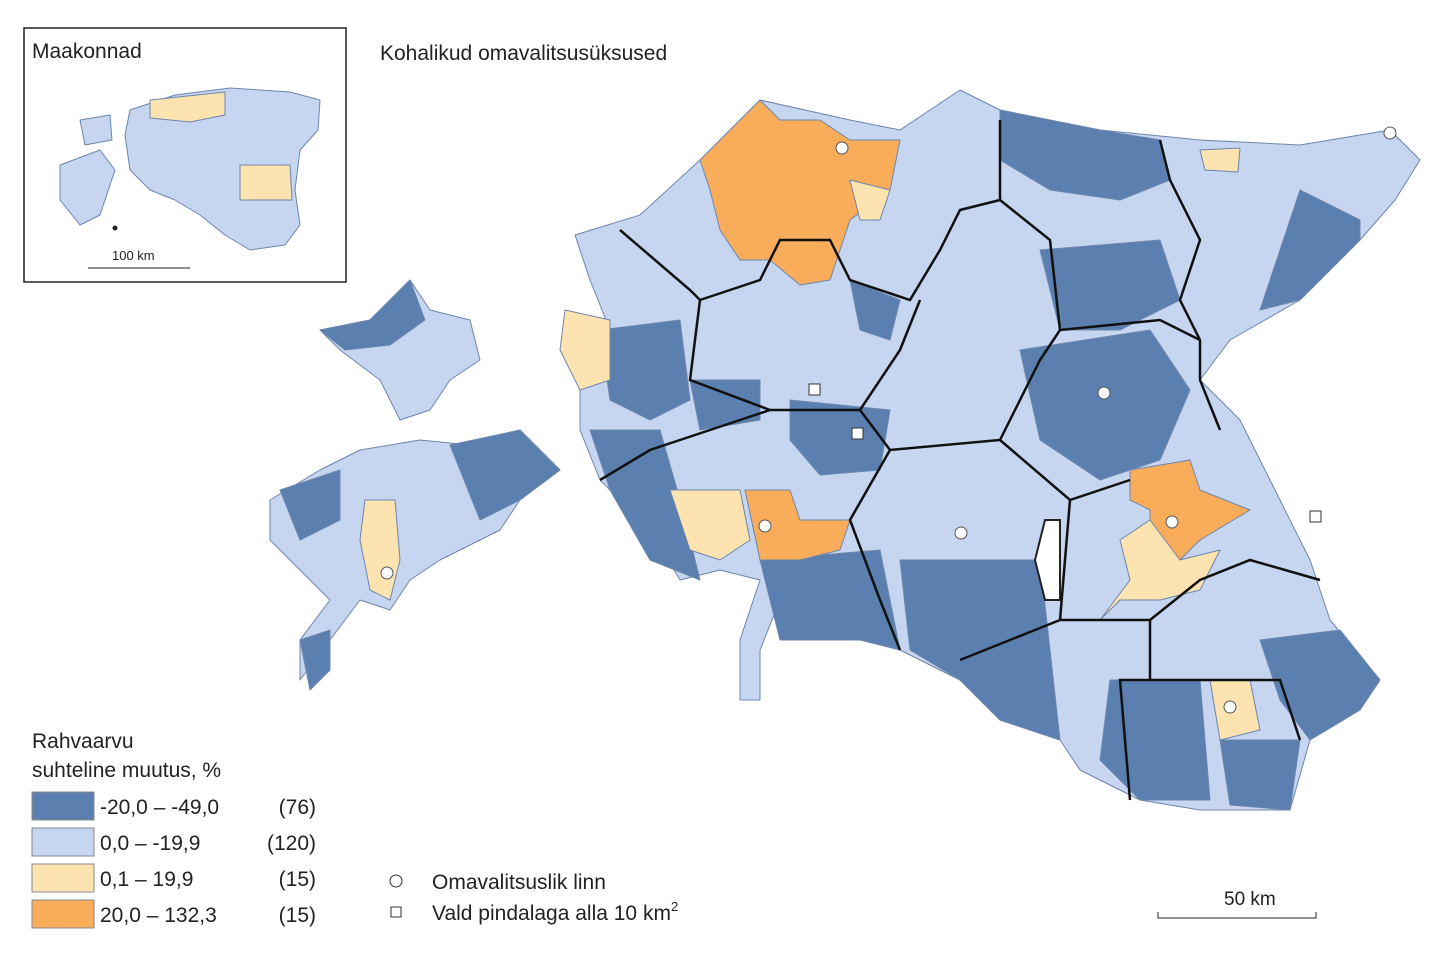 This screenshot has height=959, width=1442. What do you see at coordinates (158, 915) in the screenshot?
I see `legend-range: 20,0 – 132,3` at bounding box center [158, 915].